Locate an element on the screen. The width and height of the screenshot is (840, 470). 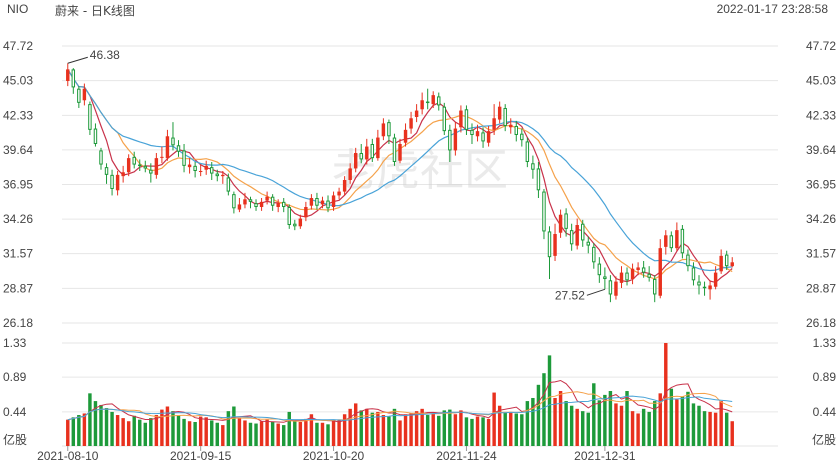
chart-title: 蔚来 - 日K线图 is located at coordinates (95, 11).